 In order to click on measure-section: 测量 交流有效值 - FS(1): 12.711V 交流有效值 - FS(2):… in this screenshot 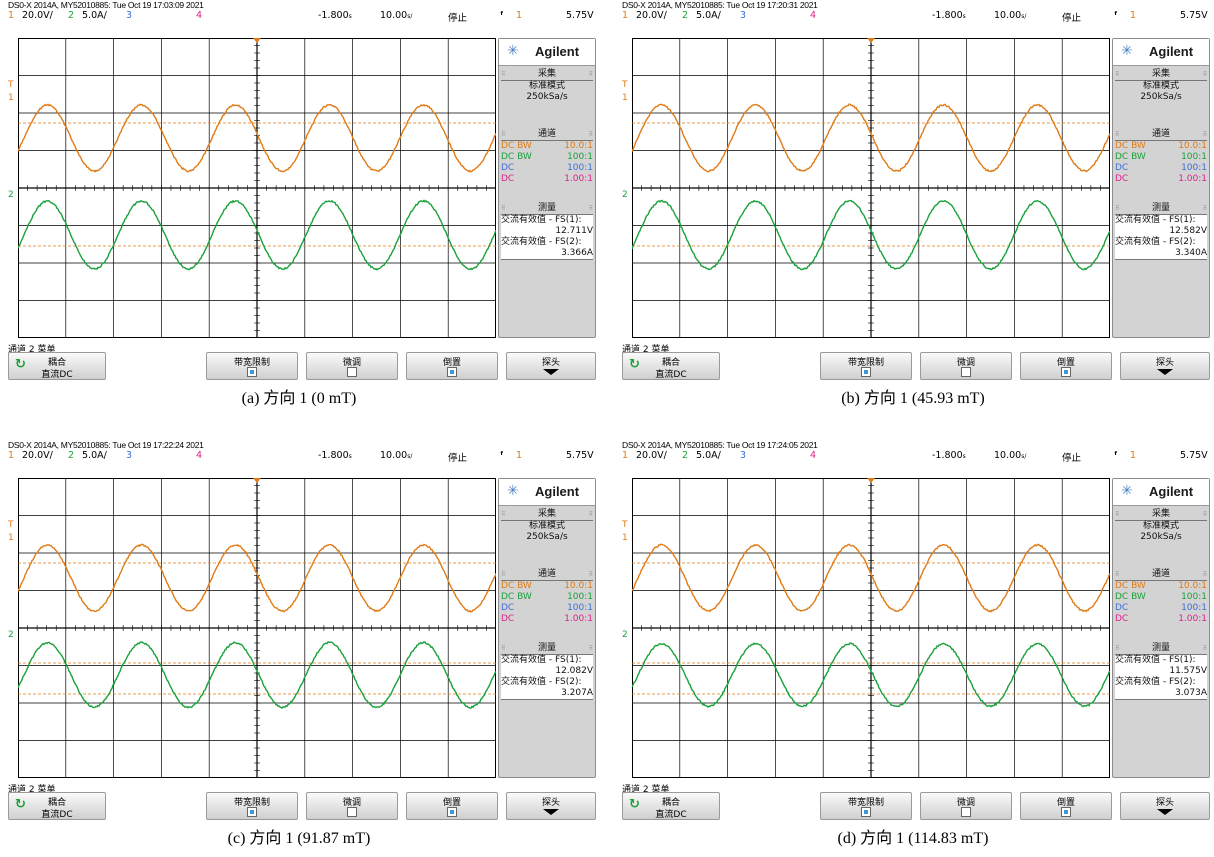, I will do `click(547, 231)`.